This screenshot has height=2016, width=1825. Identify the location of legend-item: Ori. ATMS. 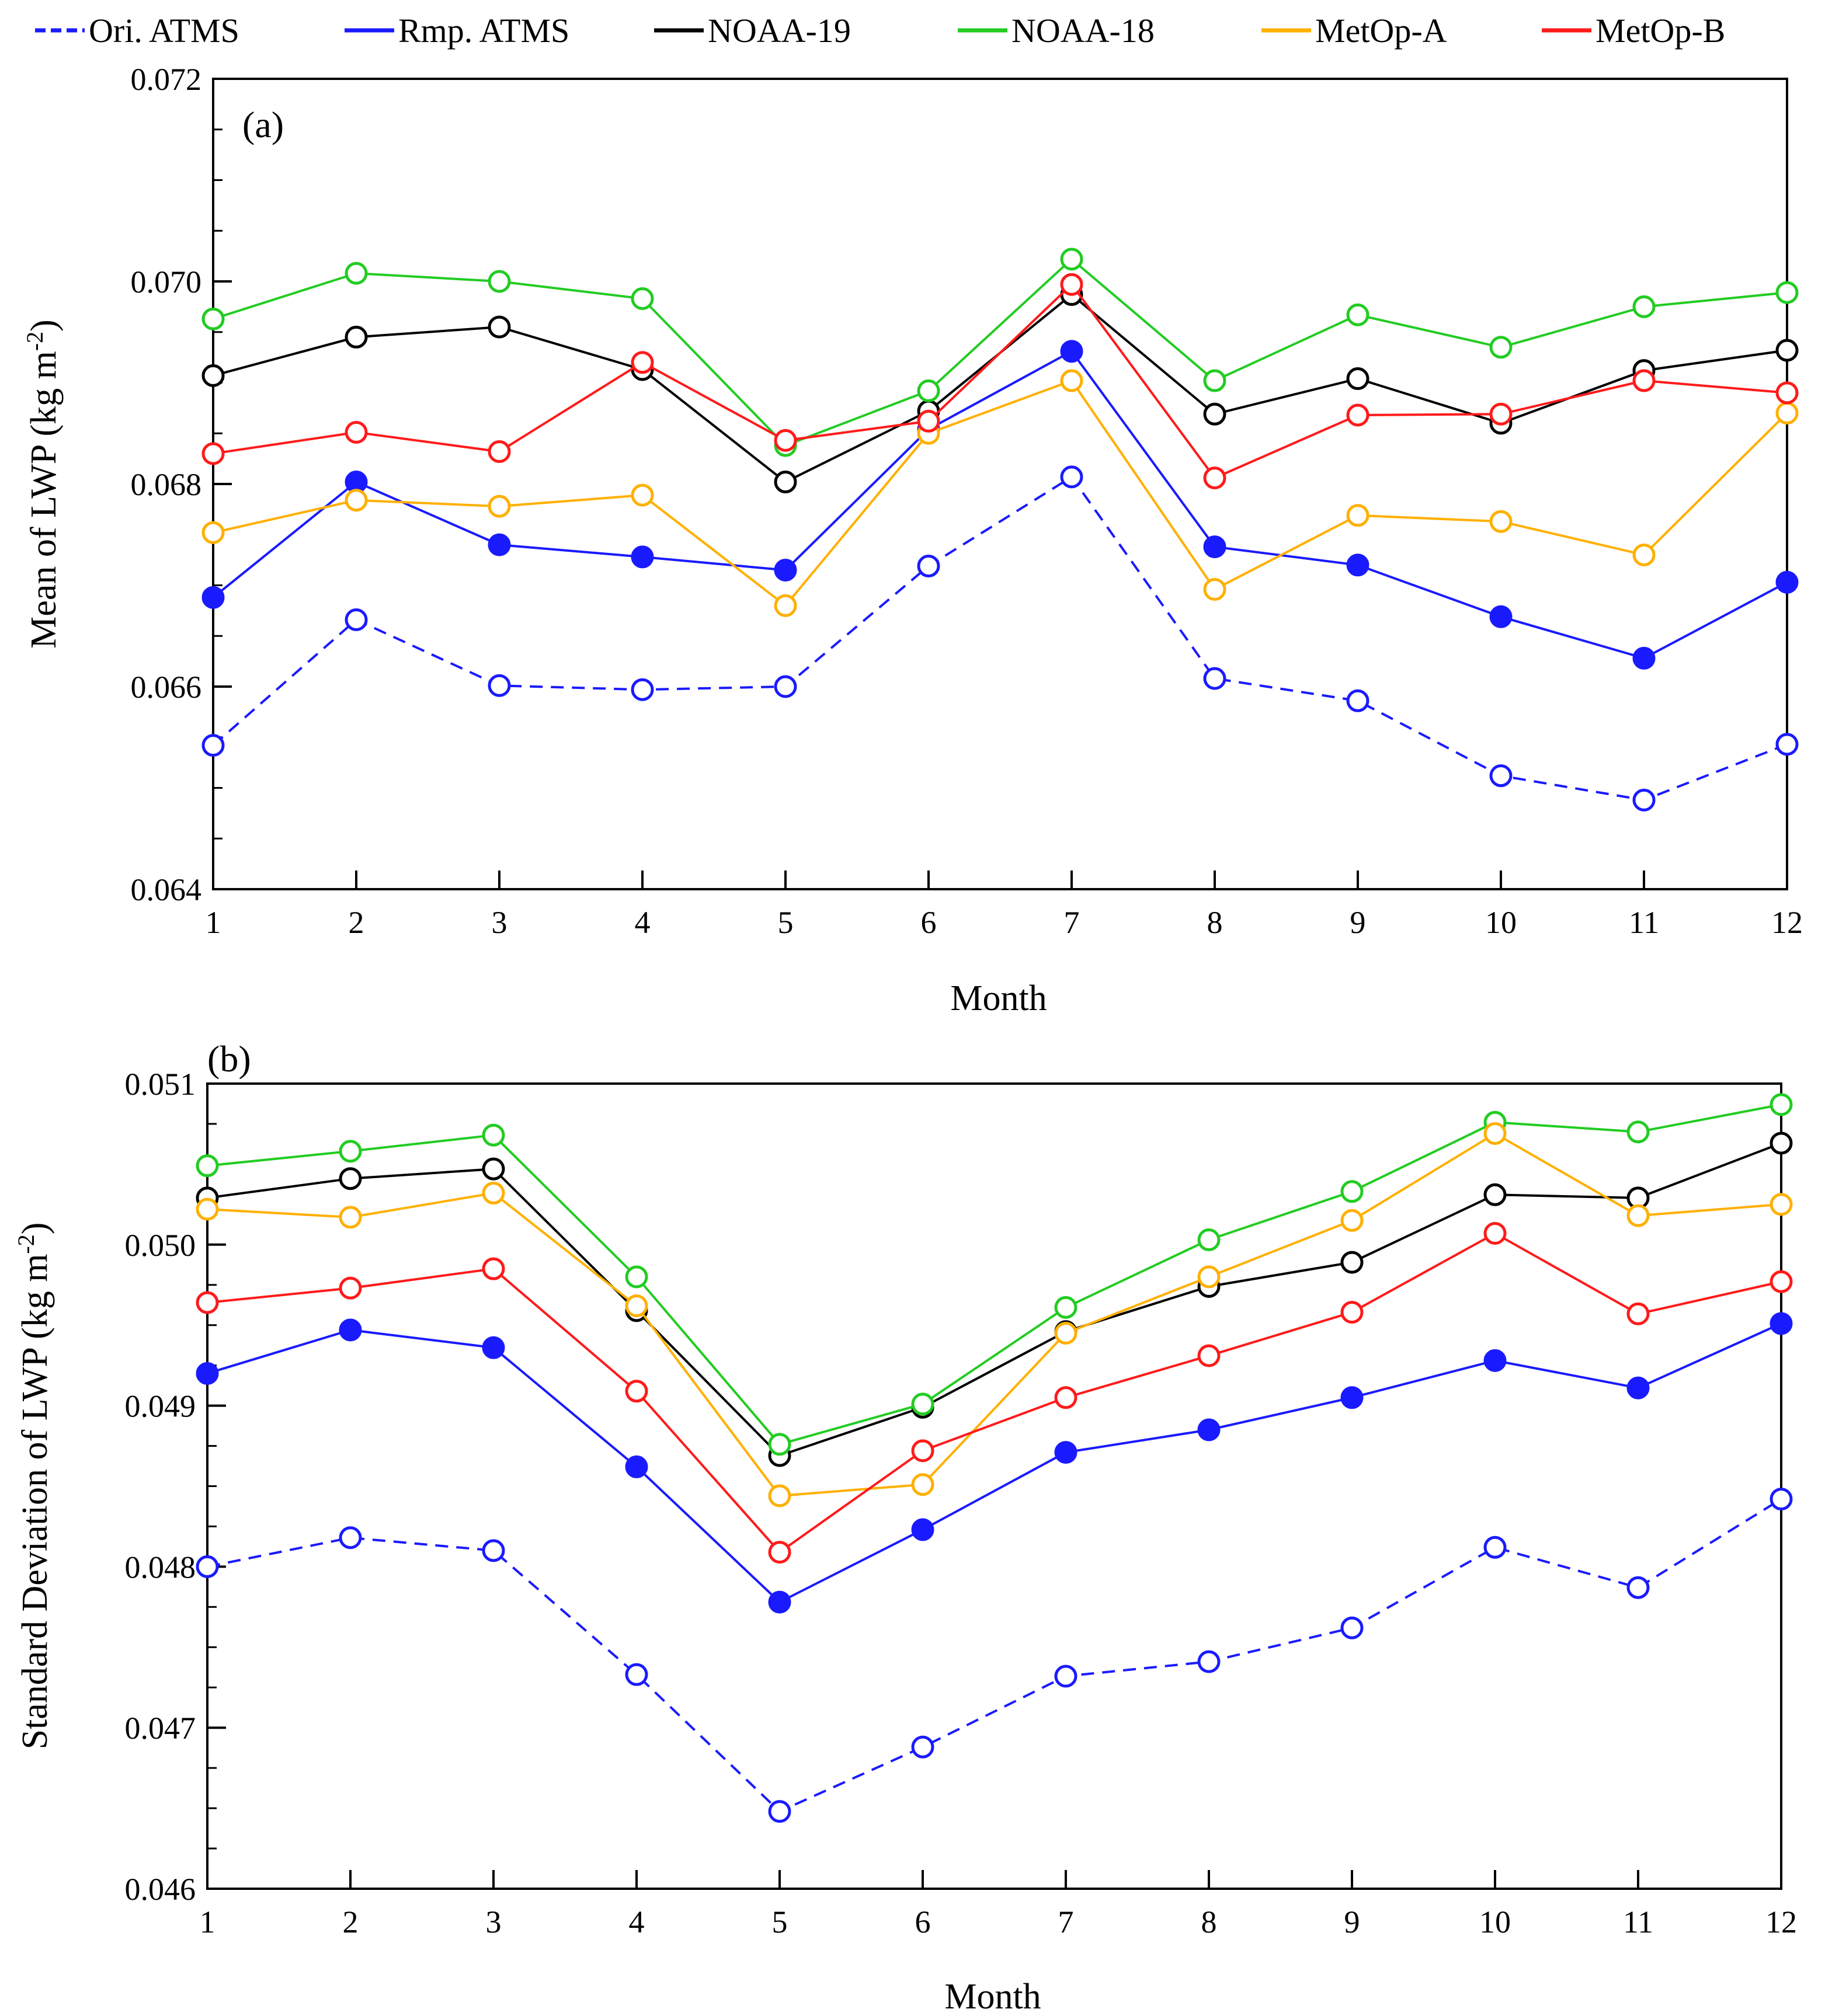
(137, 31).